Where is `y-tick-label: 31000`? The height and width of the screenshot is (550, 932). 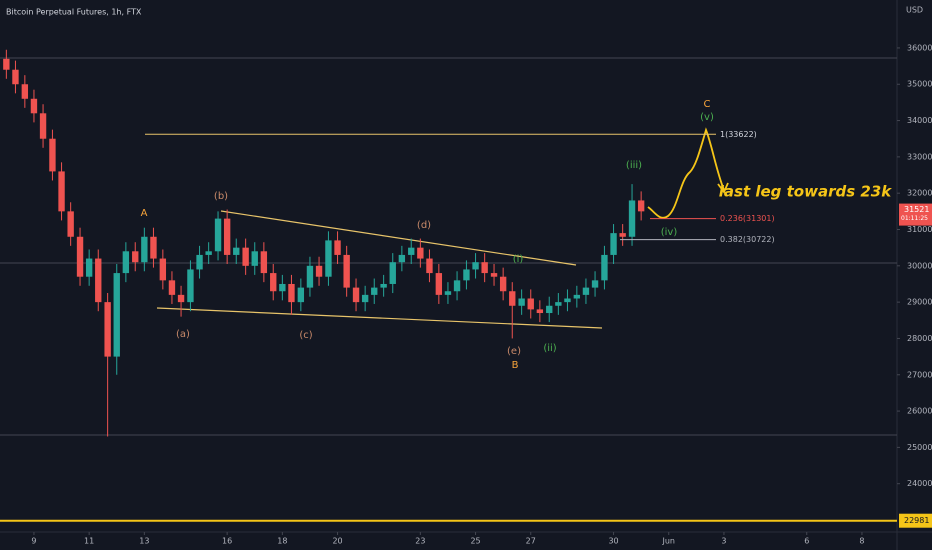
y-tick-label: 31000 is located at coordinates (919, 229).